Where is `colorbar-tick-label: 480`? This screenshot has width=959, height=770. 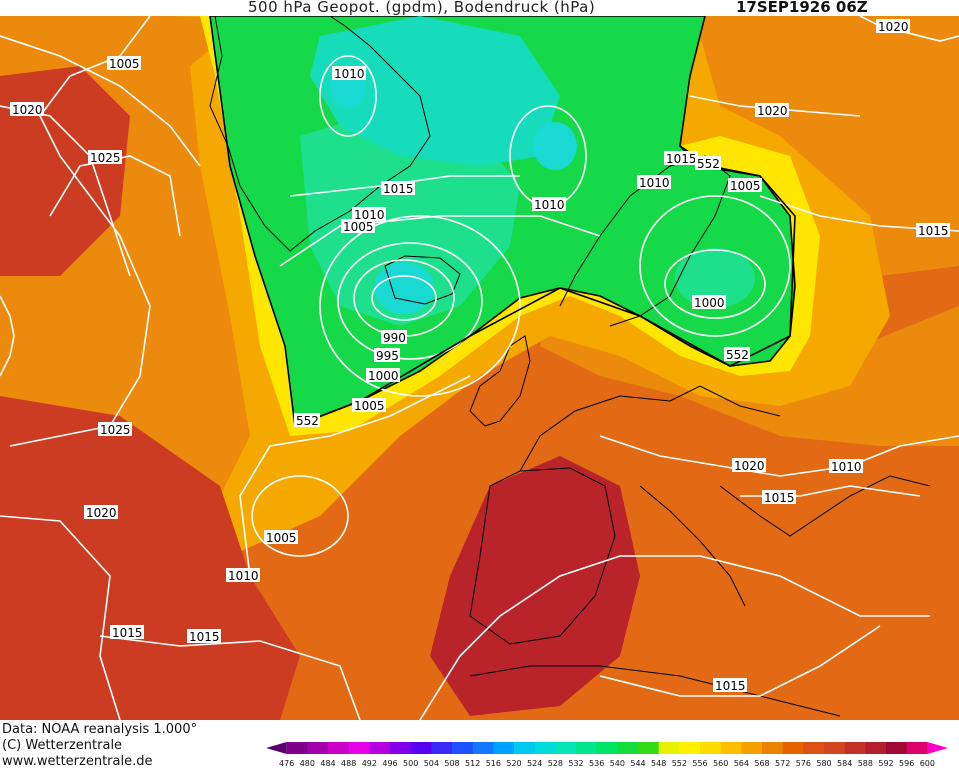
colorbar-tick-label: 480 is located at coordinates (307, 763).